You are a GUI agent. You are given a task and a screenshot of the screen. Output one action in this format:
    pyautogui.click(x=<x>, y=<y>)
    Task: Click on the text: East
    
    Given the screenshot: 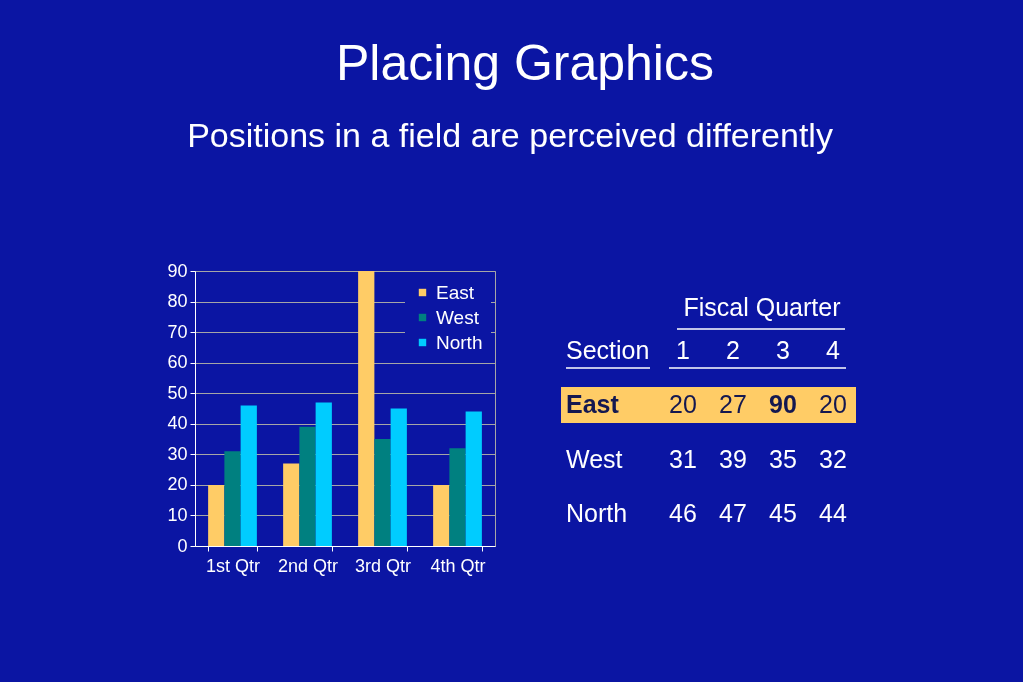 What is the action you would take?
    pyautogui.click(x=592, y=404)
    